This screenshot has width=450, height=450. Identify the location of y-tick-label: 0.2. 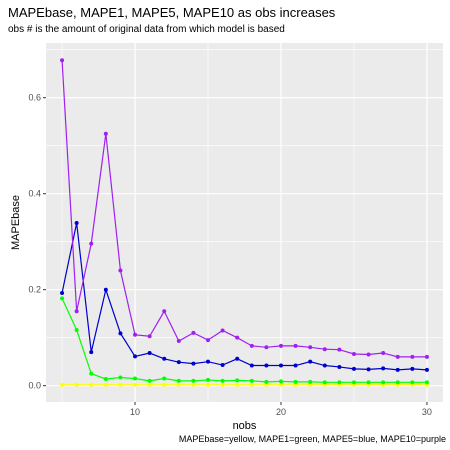
(34, 290).